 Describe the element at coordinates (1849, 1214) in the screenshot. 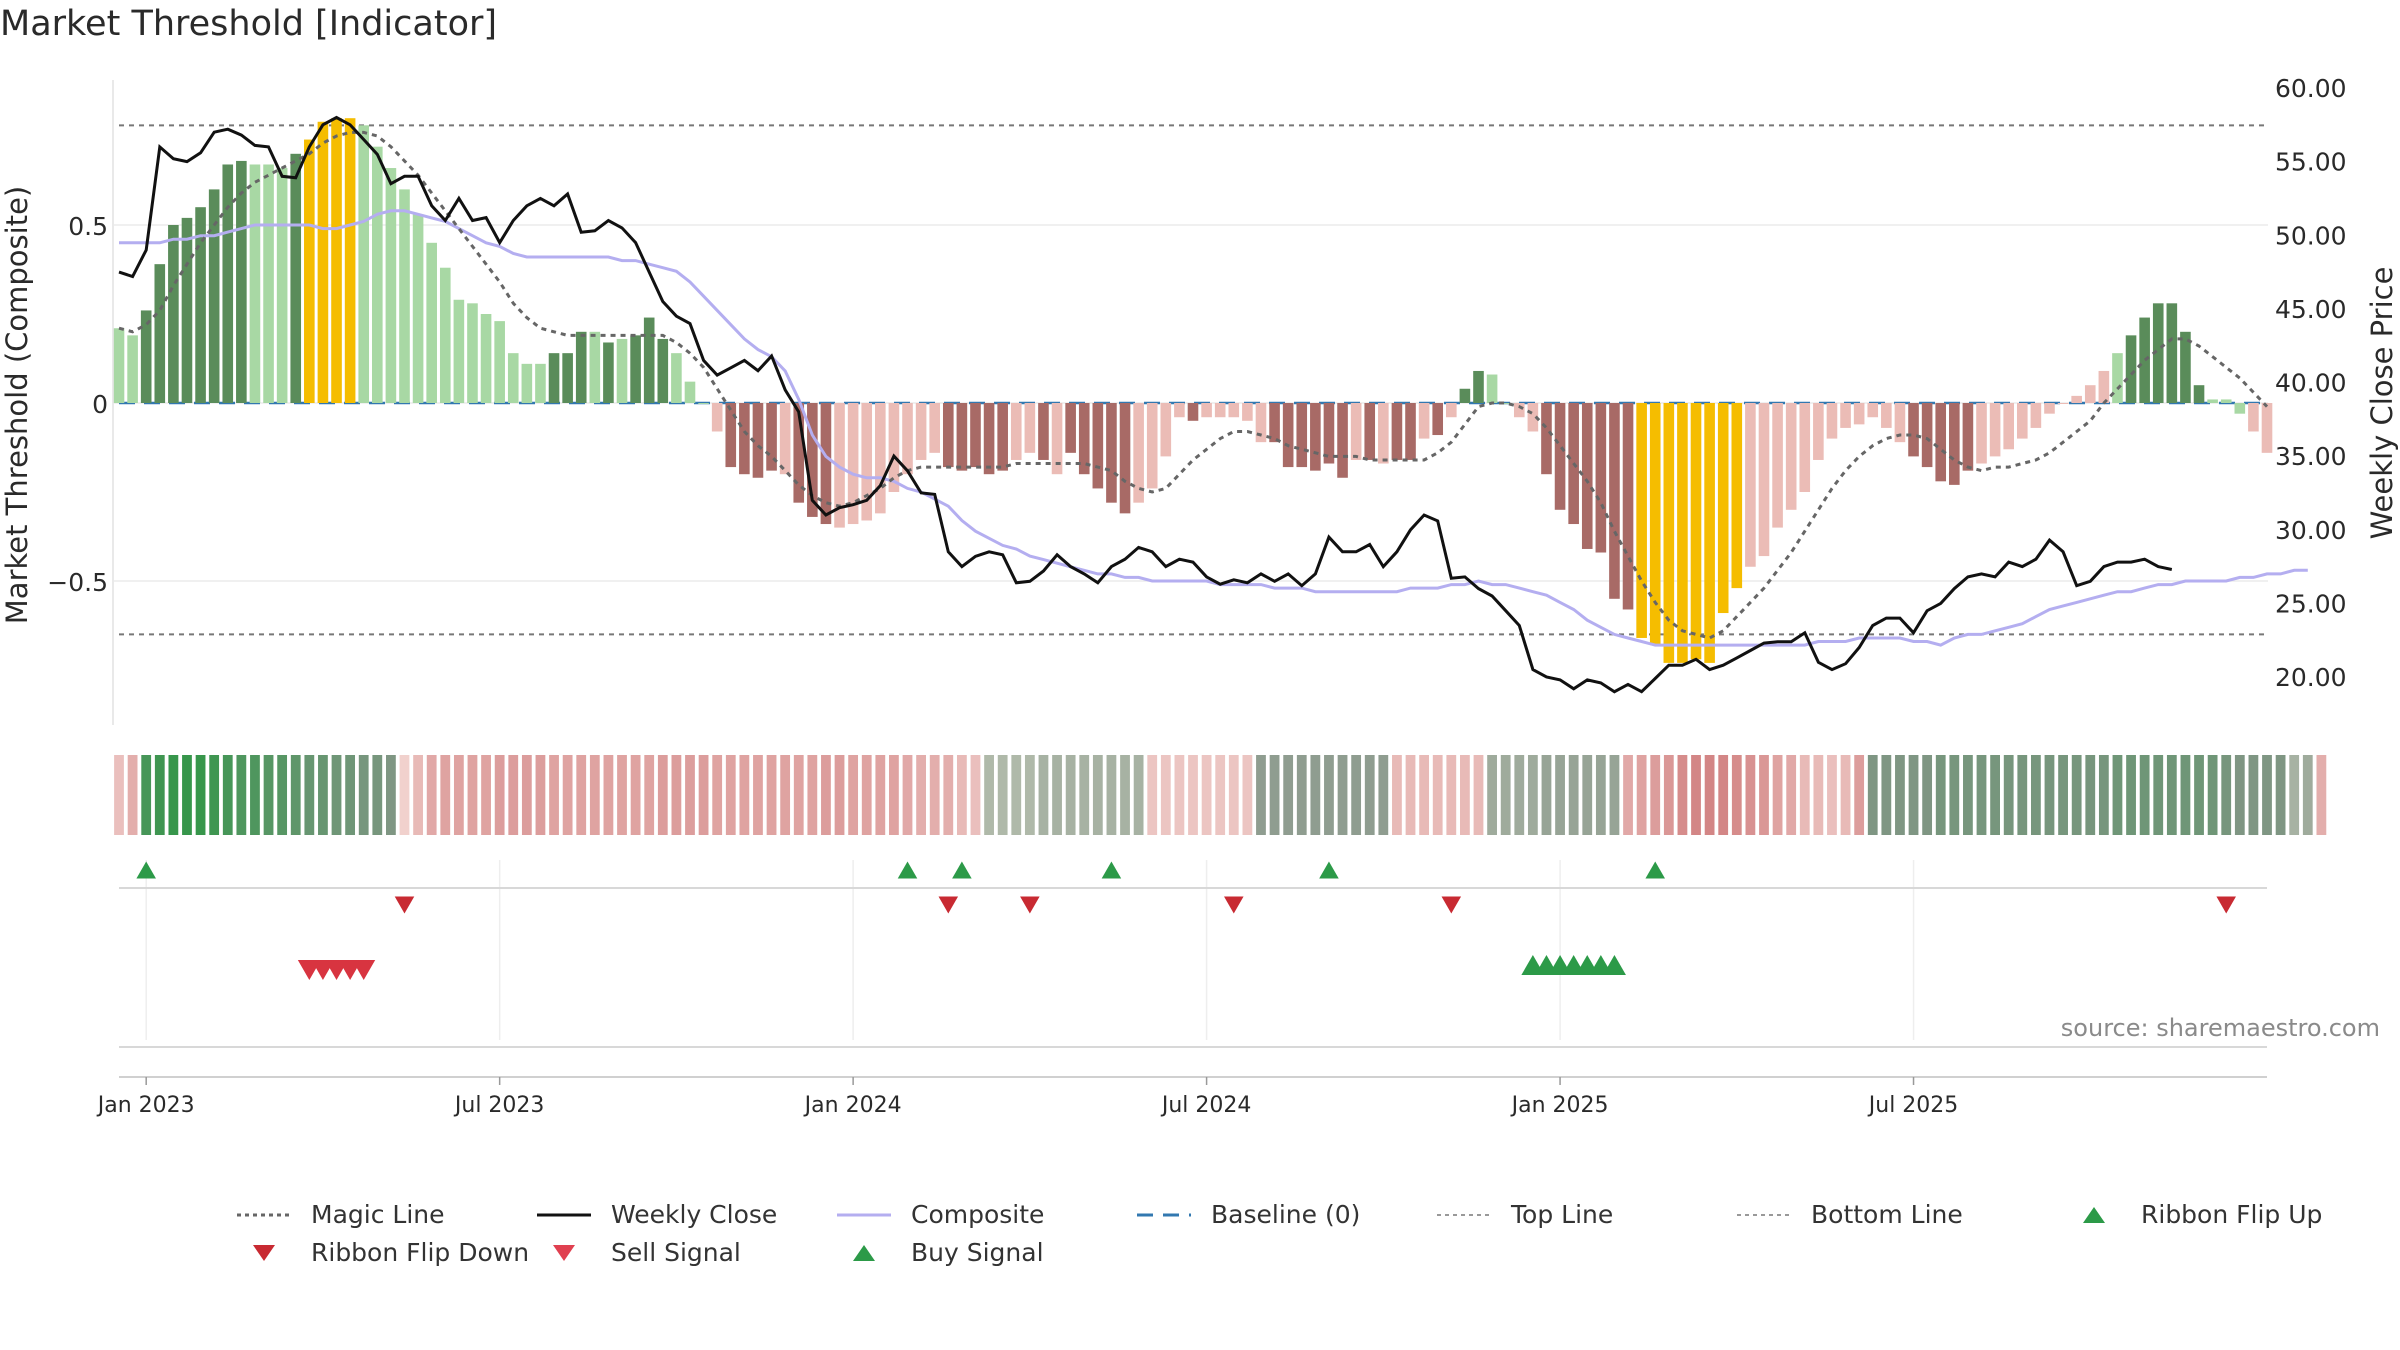

I see `legend-item: Bottom Line` at that location.